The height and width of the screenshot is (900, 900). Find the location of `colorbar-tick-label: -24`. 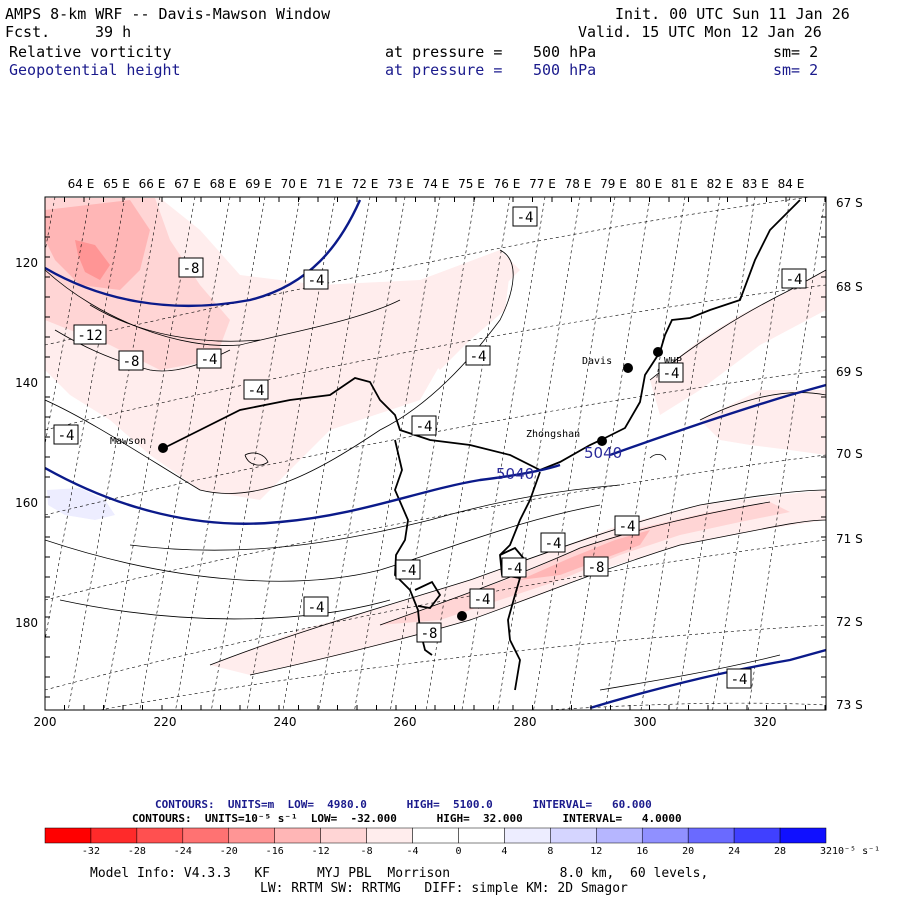

colorbar-tick-label: -24 is located at coordinates (182, 851).